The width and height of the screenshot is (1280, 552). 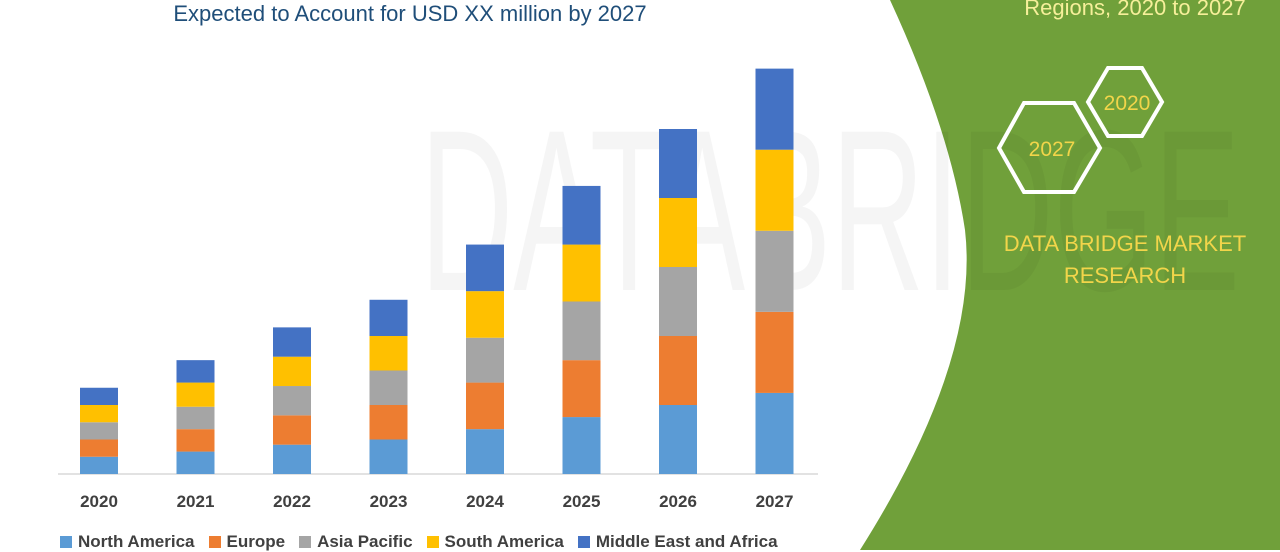 I want to click on bar-2021-north-america, so click(x=195, y=462).